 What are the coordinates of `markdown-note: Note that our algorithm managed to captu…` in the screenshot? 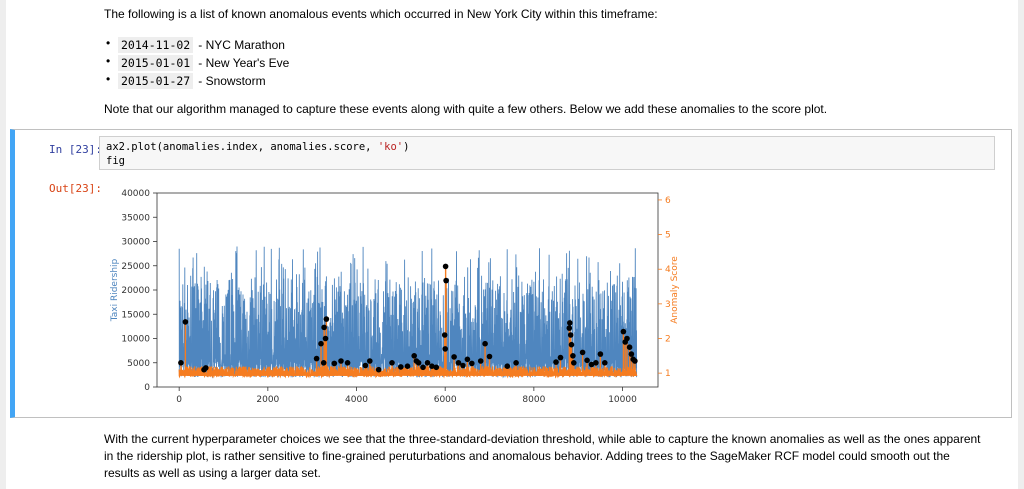 It's located at (544, 109).